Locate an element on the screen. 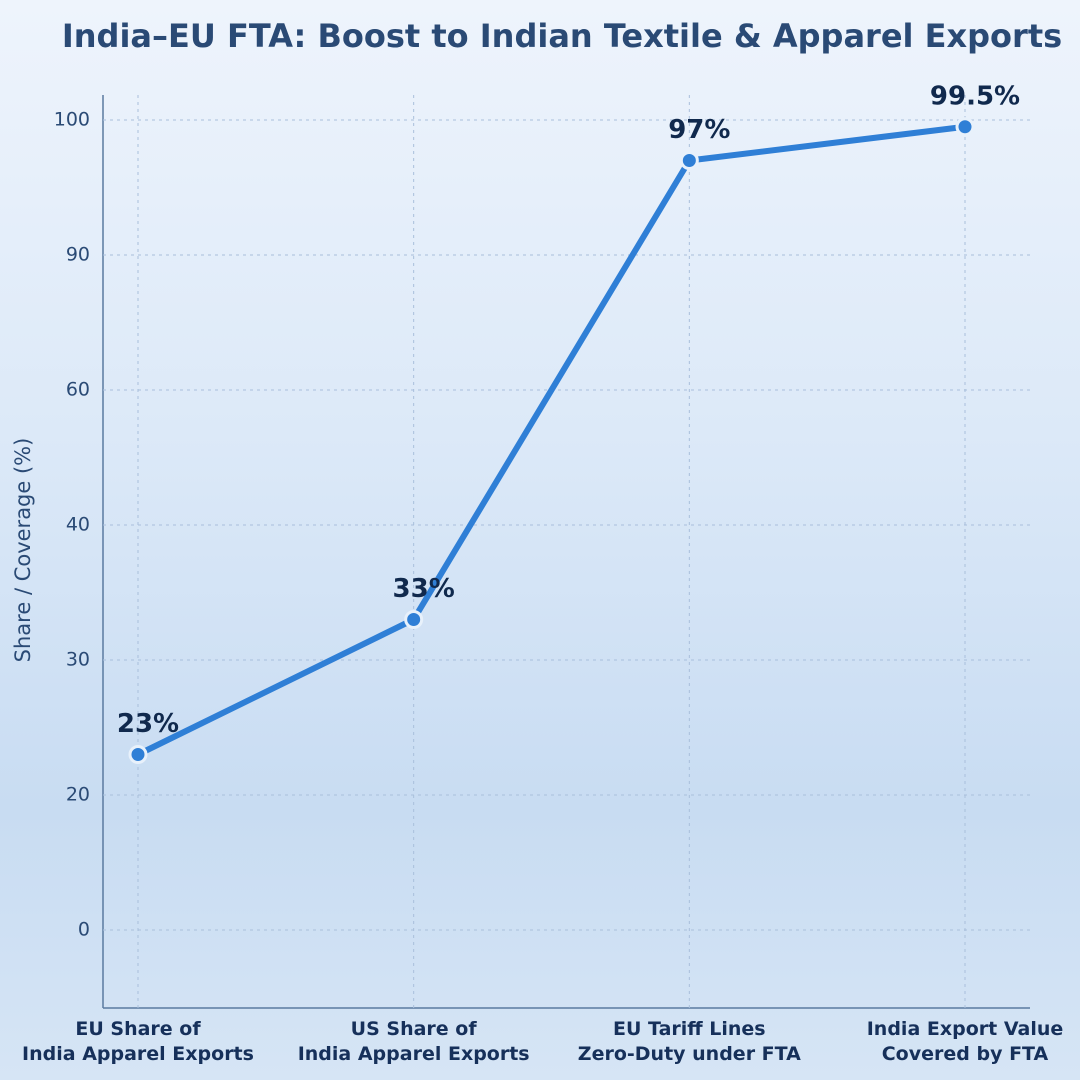 The image size is (1080, 1080). data-label: 23% is located at coordinates (148, 724).